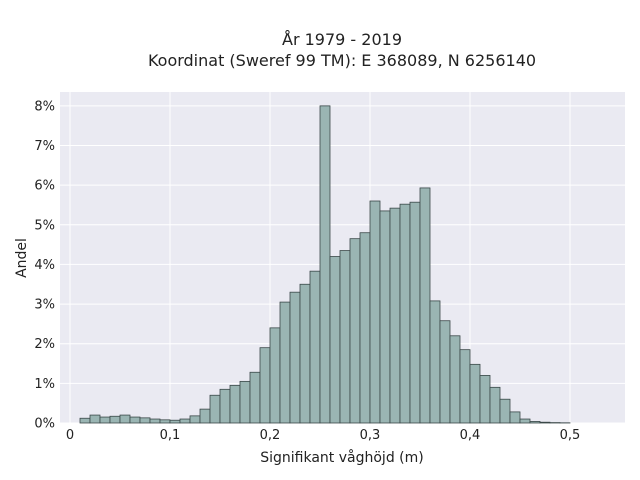 This screenshot has height=480, width=640. Describe the element at coordinates (341, 457) in the screenshot. I see `x-axis-label: Signifikant våghöjd (m)` at that location.